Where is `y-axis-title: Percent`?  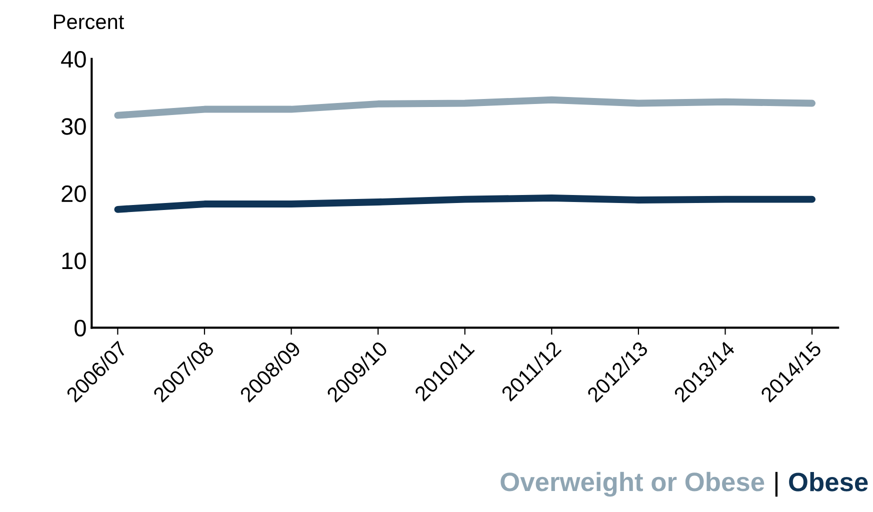 y-axis-title: Percent is located at coordinates (89, 22).